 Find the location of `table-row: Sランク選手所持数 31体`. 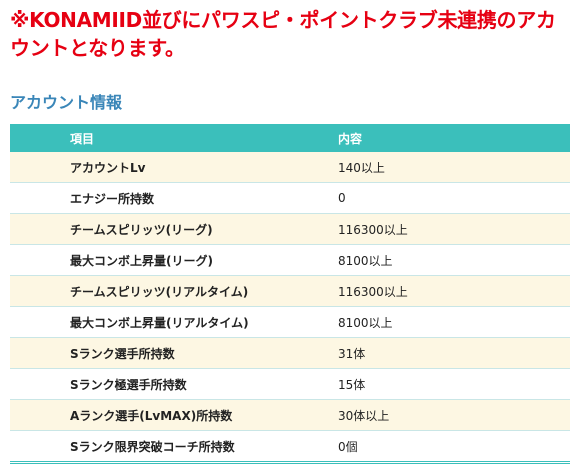

table-row: Sランク選手所持数 31体 is located at coordinates (290, 353).